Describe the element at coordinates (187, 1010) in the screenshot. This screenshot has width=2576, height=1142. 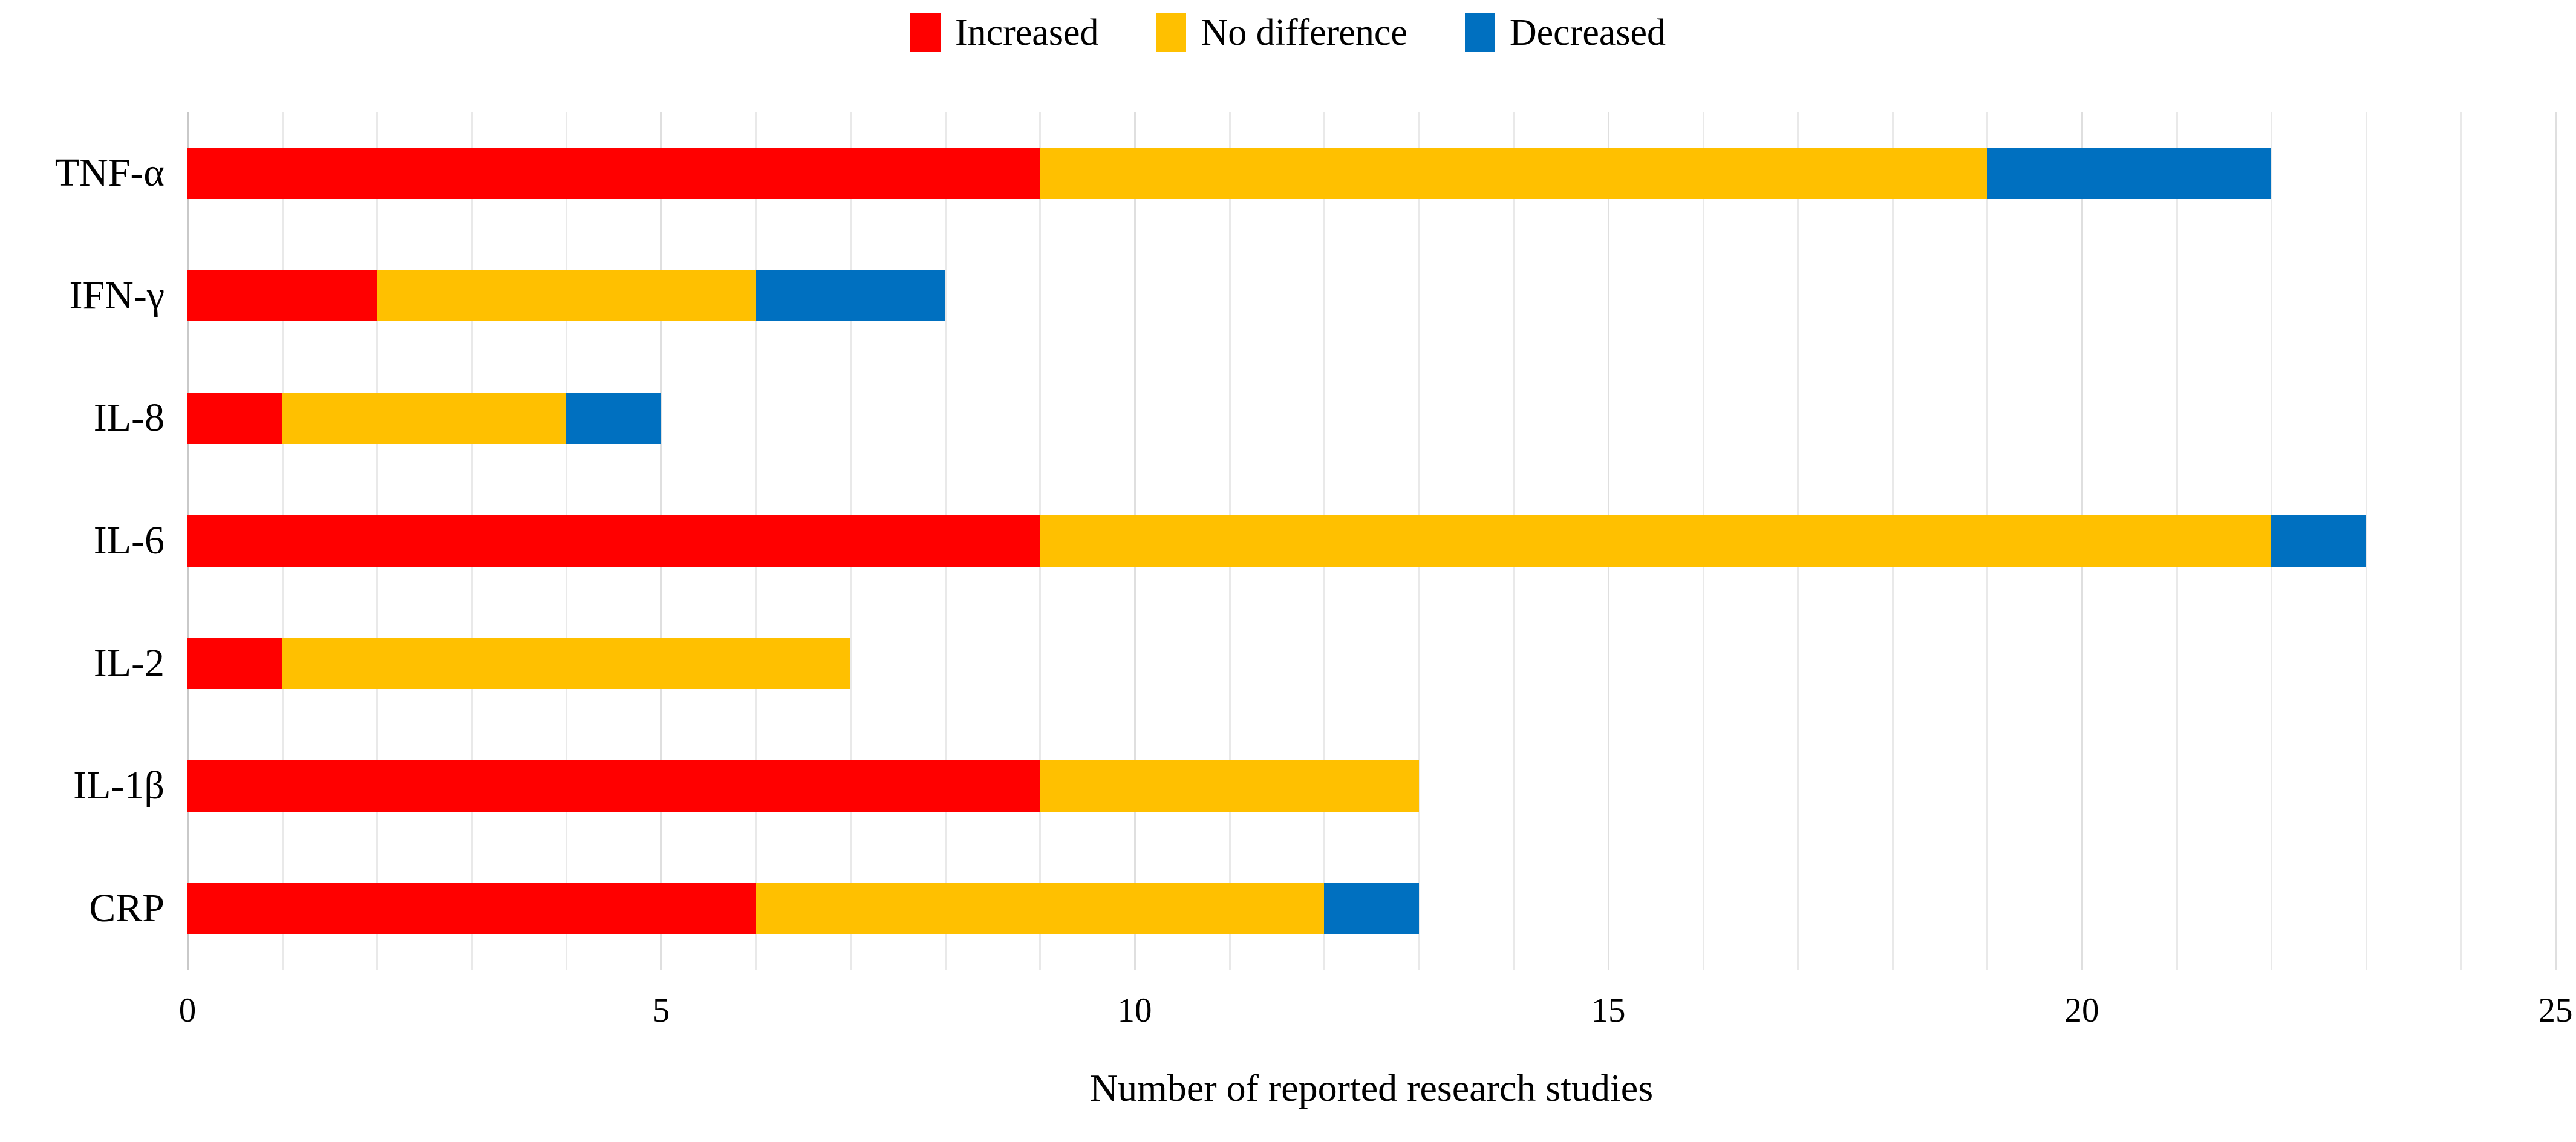
I see `x-tick-0: 0` at that location.